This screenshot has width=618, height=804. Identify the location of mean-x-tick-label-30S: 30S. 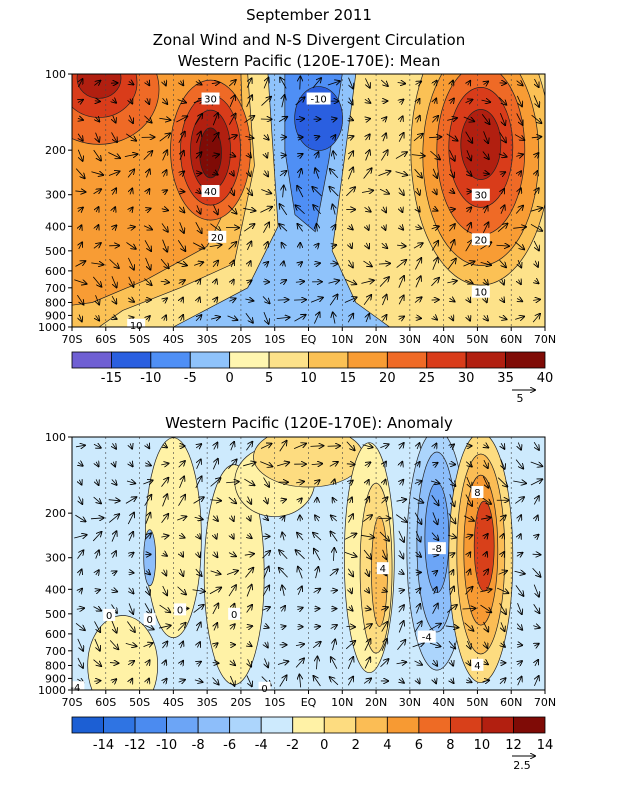
(207, 339).